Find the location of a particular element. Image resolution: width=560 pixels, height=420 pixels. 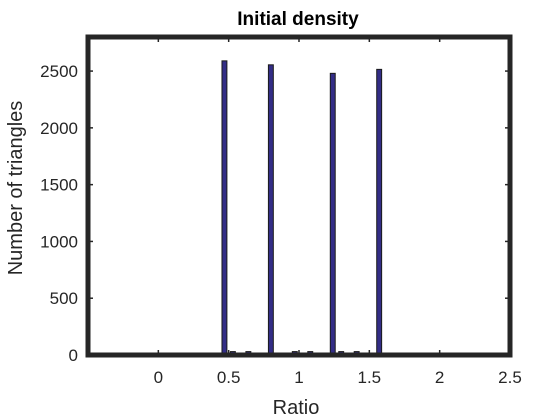

y-tick-label: 2500 is located at coordinates (59, 71).